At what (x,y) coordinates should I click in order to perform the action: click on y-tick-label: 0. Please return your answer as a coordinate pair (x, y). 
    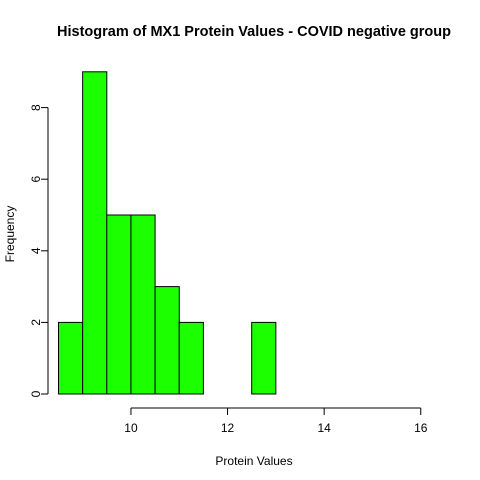
    Looking at the image, I should click on (36, 393).